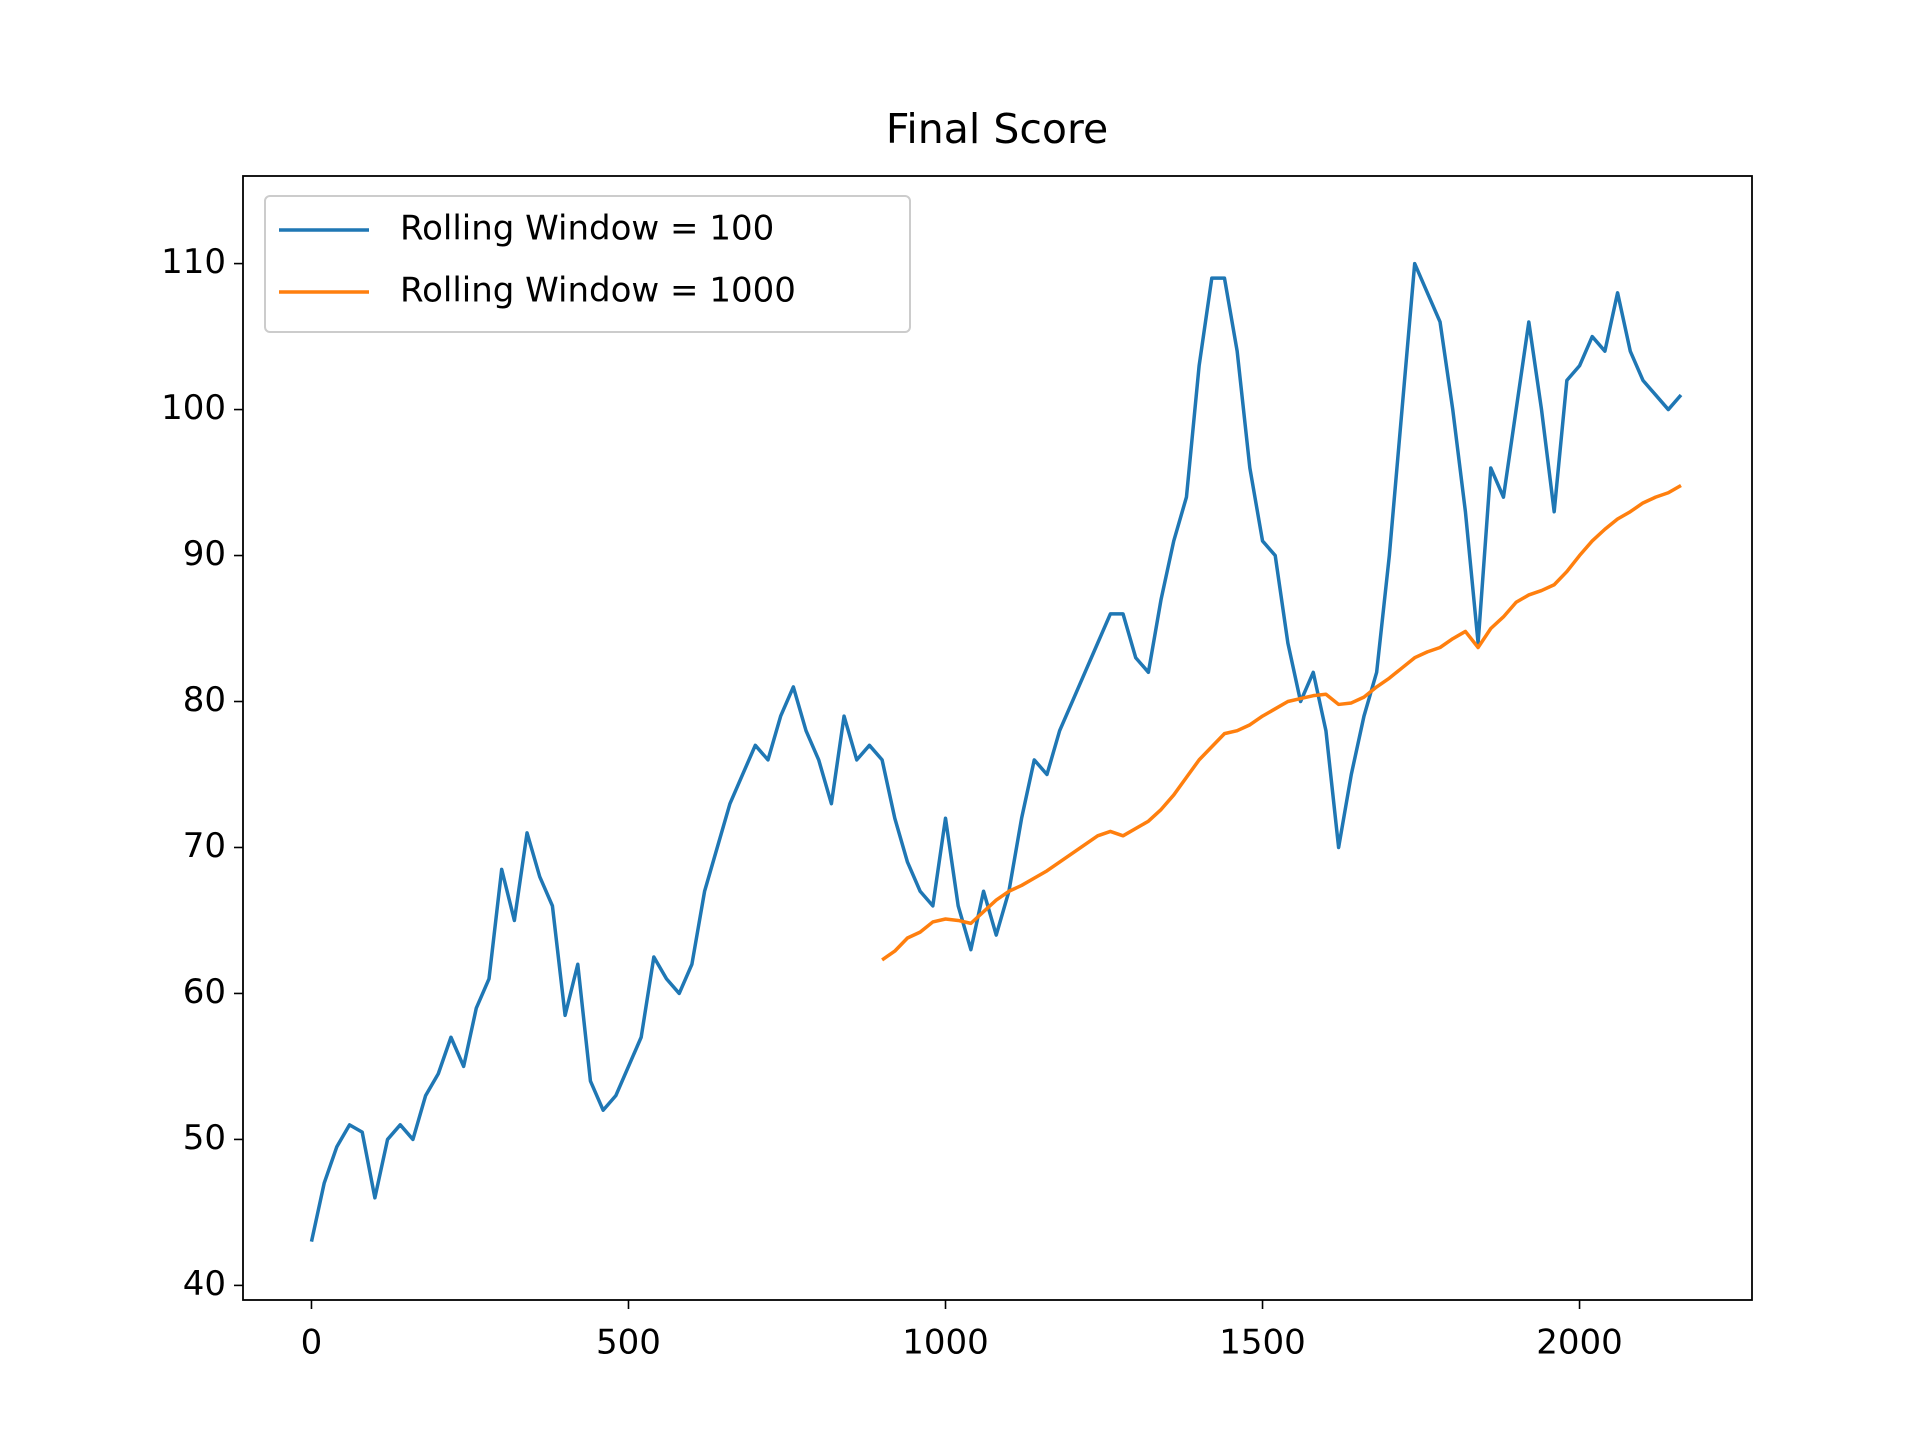 The image size is (1920, 1440). Describe the element at coordinates (204, 1138) in the screenshot. I see `y-tick-label: 50` at that location.